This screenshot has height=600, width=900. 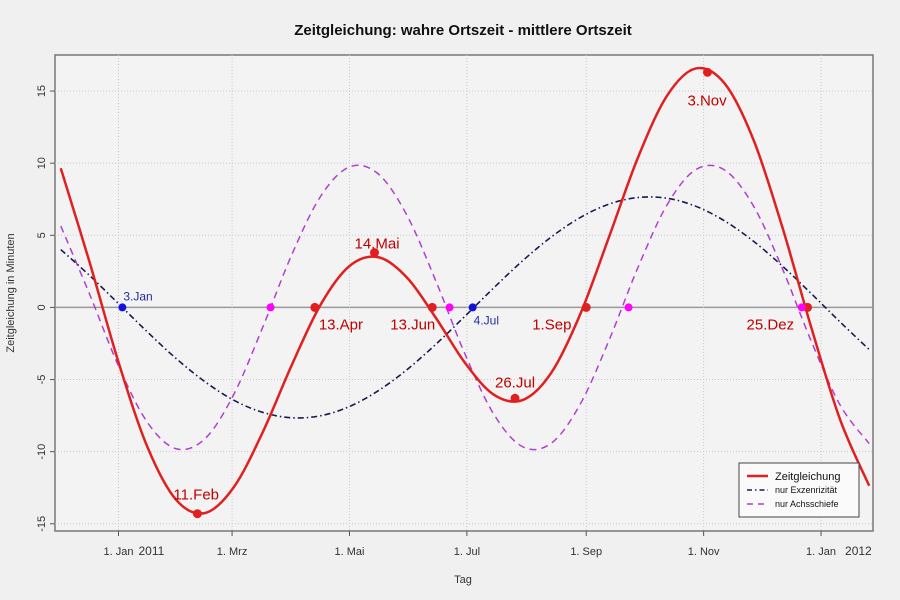 What do you see at coordinates (42, 380) in the screenshot?
I see `y-tick-label: -5` at bounding box center [42, 380].